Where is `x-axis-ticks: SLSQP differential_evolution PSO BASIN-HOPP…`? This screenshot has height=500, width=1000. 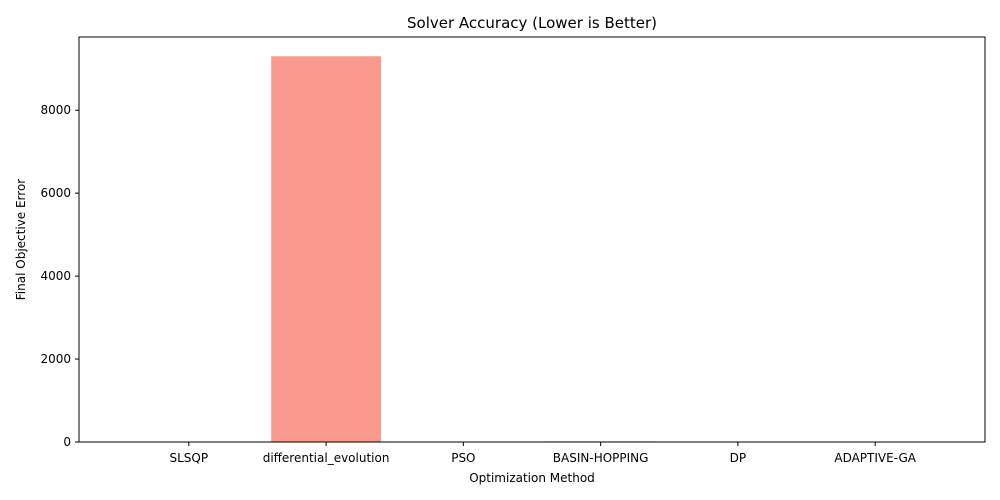 x-axis-ticks: SLSQP differential_evolution PSO BASIN-HOPP… is located at coordinates (543, 453).